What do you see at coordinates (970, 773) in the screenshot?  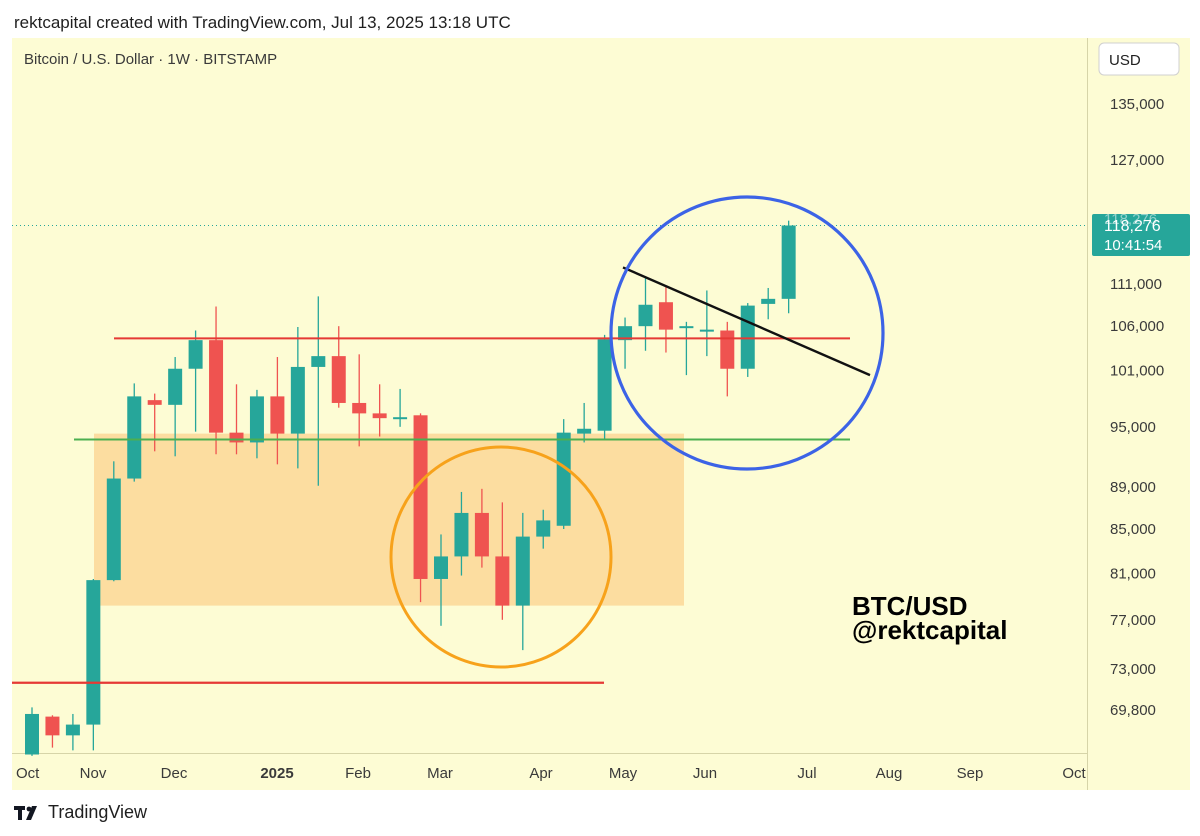 I see `x-tick-label: Sep` at bounding box center [970, 773].